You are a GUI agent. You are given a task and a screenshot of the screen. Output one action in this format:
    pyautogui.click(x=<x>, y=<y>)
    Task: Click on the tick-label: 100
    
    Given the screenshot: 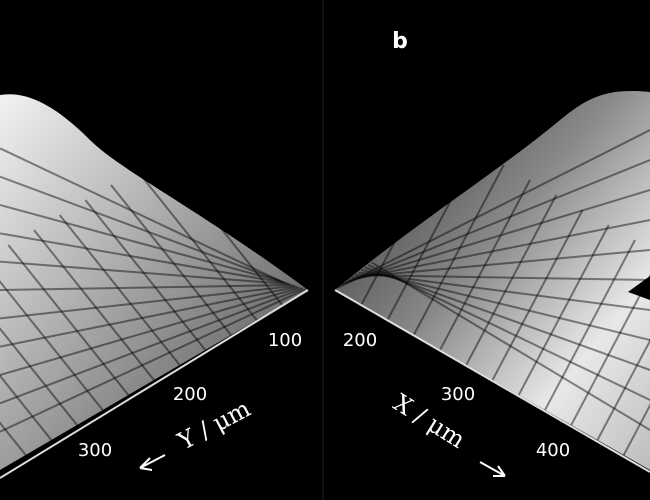 What is the action you would take?
    pyautogui.click(x=285, y=340)
    